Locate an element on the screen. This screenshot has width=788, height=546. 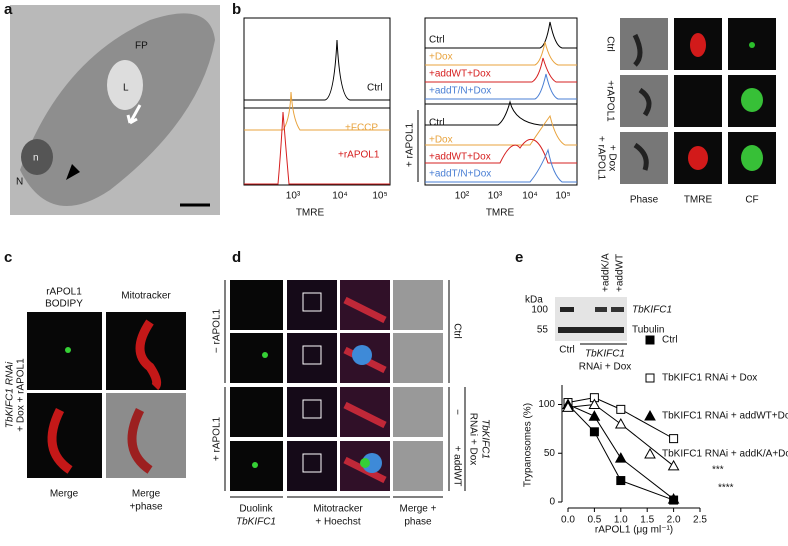
row-label: + addWT is located at coordinates (456, 466).